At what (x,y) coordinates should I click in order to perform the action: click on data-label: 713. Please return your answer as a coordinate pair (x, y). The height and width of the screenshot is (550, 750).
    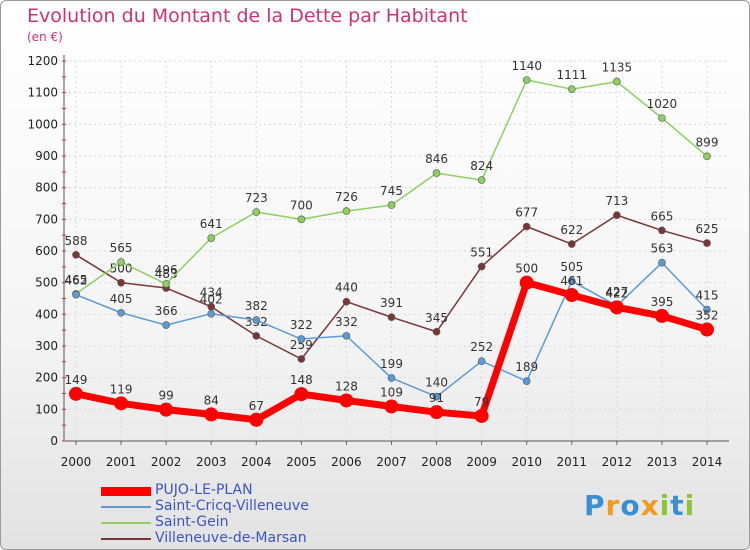
    Looking at the image, I should click on (616, 201).